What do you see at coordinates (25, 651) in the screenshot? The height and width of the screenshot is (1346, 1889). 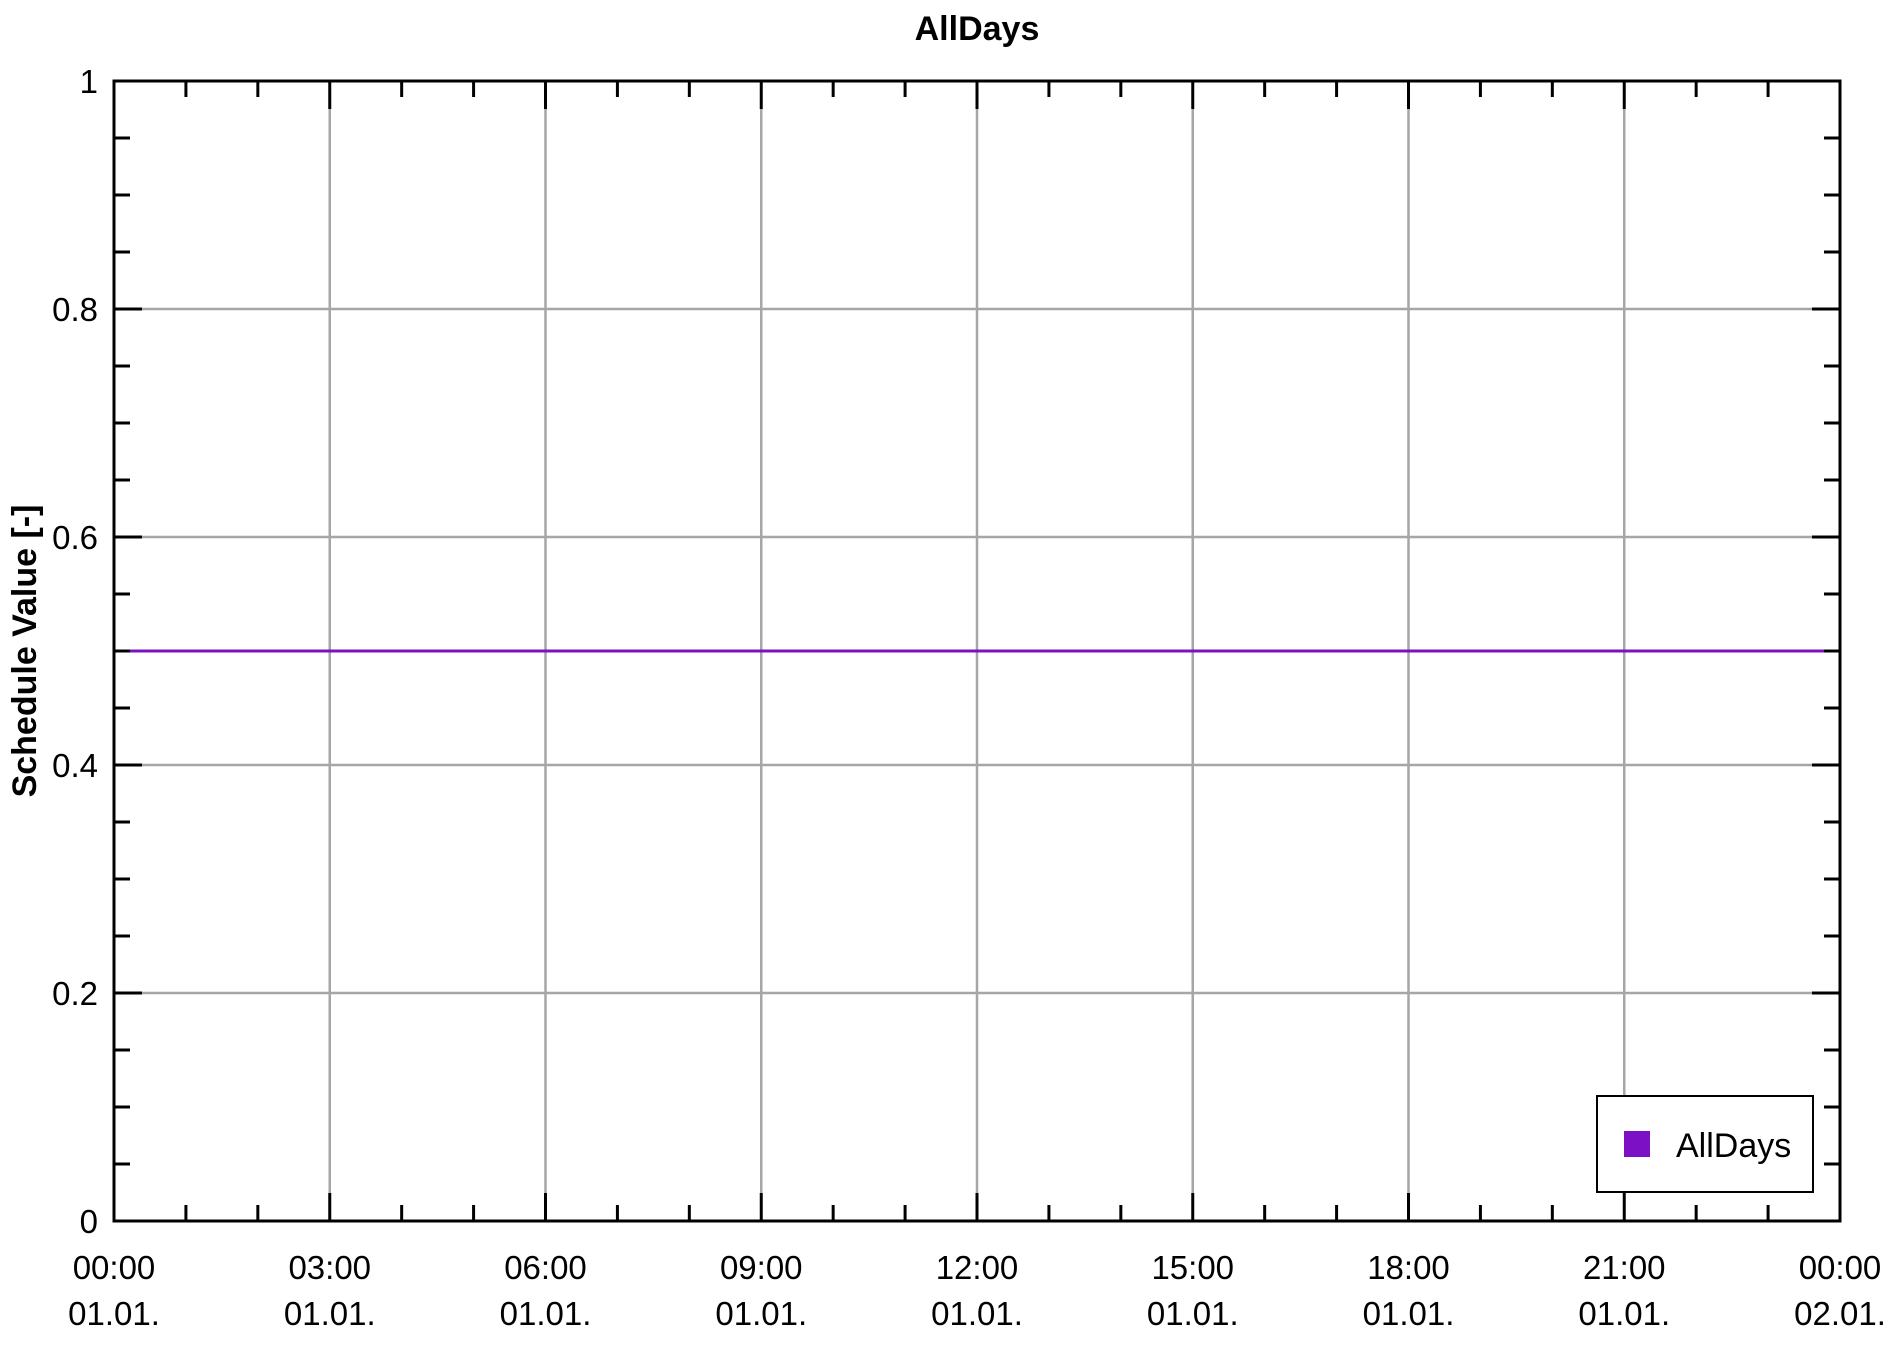 I see `y-axis-title: Schedule Value [-]` at bounding box center [25, 651].